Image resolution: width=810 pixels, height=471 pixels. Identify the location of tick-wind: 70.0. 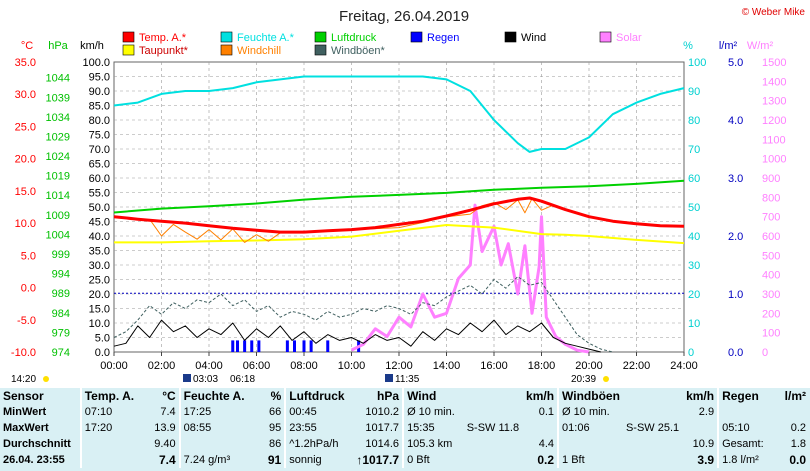
(99, 150).